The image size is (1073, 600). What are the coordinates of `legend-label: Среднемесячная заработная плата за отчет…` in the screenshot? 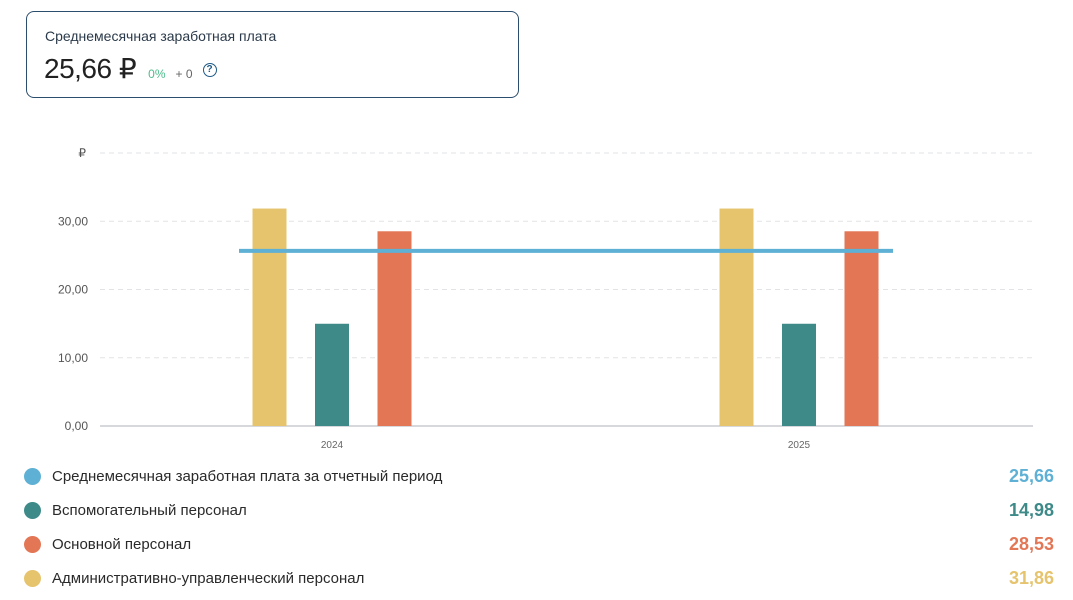 It's located at (247, 476).